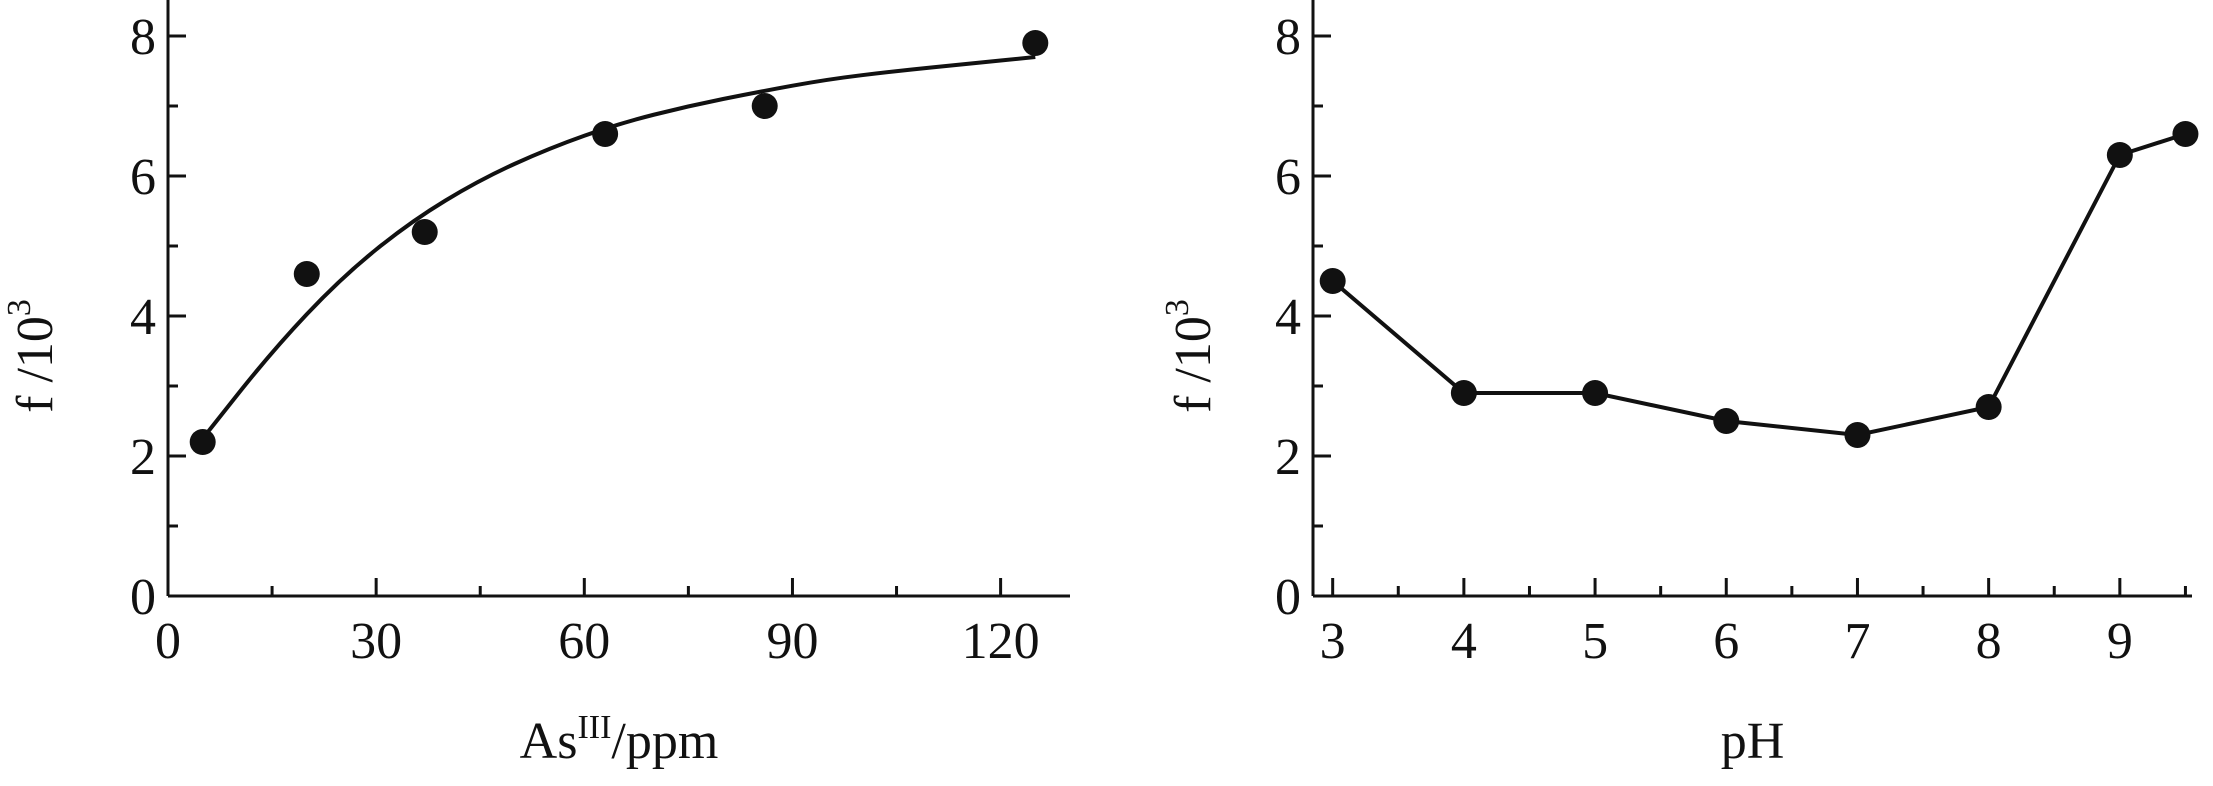 The image size is (2213, 786). Describe the element at coordinates (143, 177) in the screenshot. I see `left-y-tick-label: 6` at that location.